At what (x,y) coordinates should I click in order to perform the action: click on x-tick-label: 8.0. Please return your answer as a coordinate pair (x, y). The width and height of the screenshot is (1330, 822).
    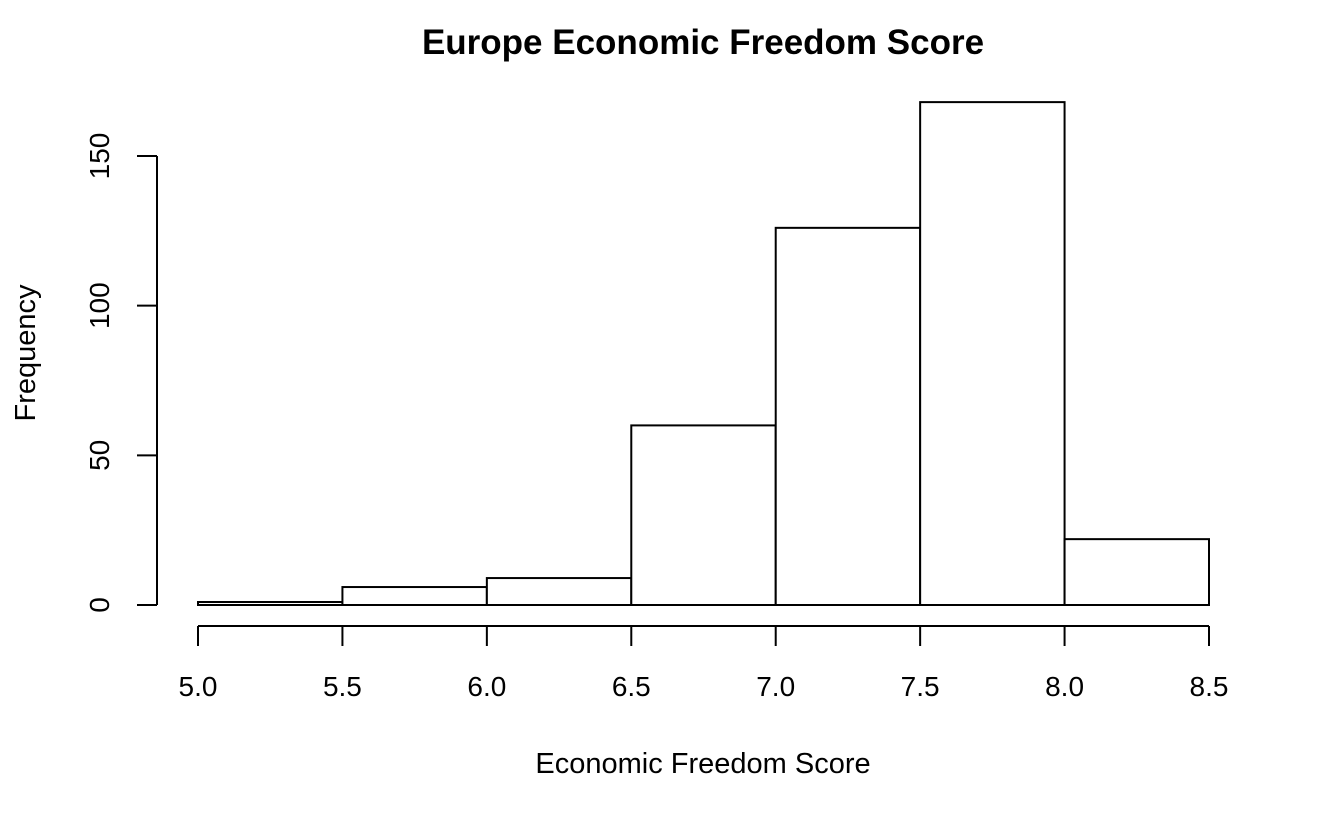
    Looking at the image, I should click on (1064, 686).